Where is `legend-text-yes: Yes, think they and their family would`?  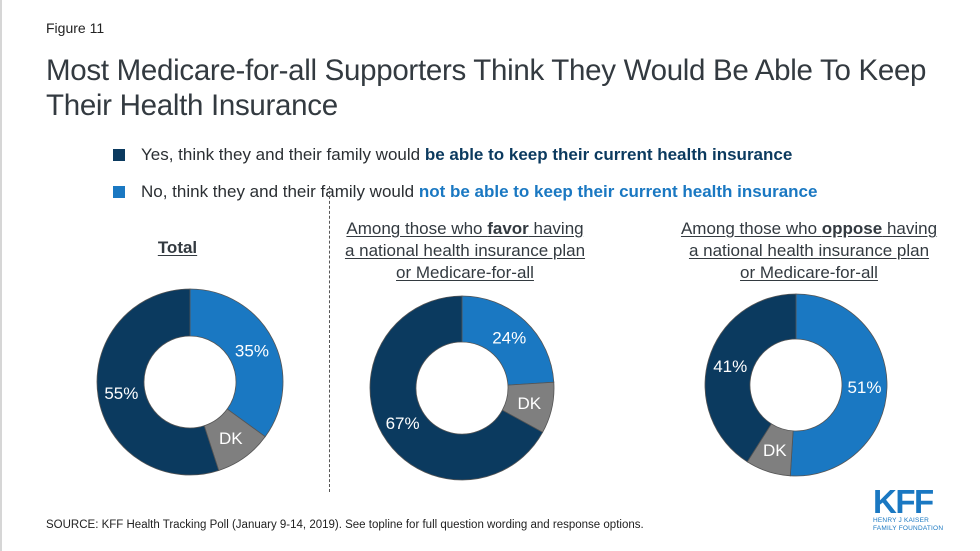 legend-text-yes: Yes, think they and their family would is located at coordinates (283, 154).